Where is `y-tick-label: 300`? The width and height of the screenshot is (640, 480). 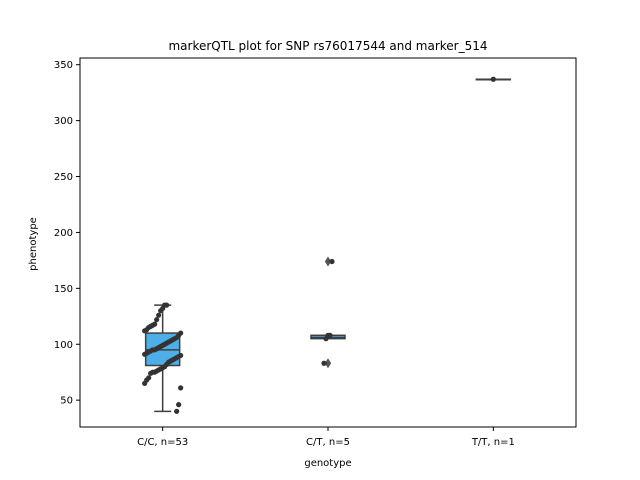 y-tick-label: 300 is located at coordinates (63, 121).